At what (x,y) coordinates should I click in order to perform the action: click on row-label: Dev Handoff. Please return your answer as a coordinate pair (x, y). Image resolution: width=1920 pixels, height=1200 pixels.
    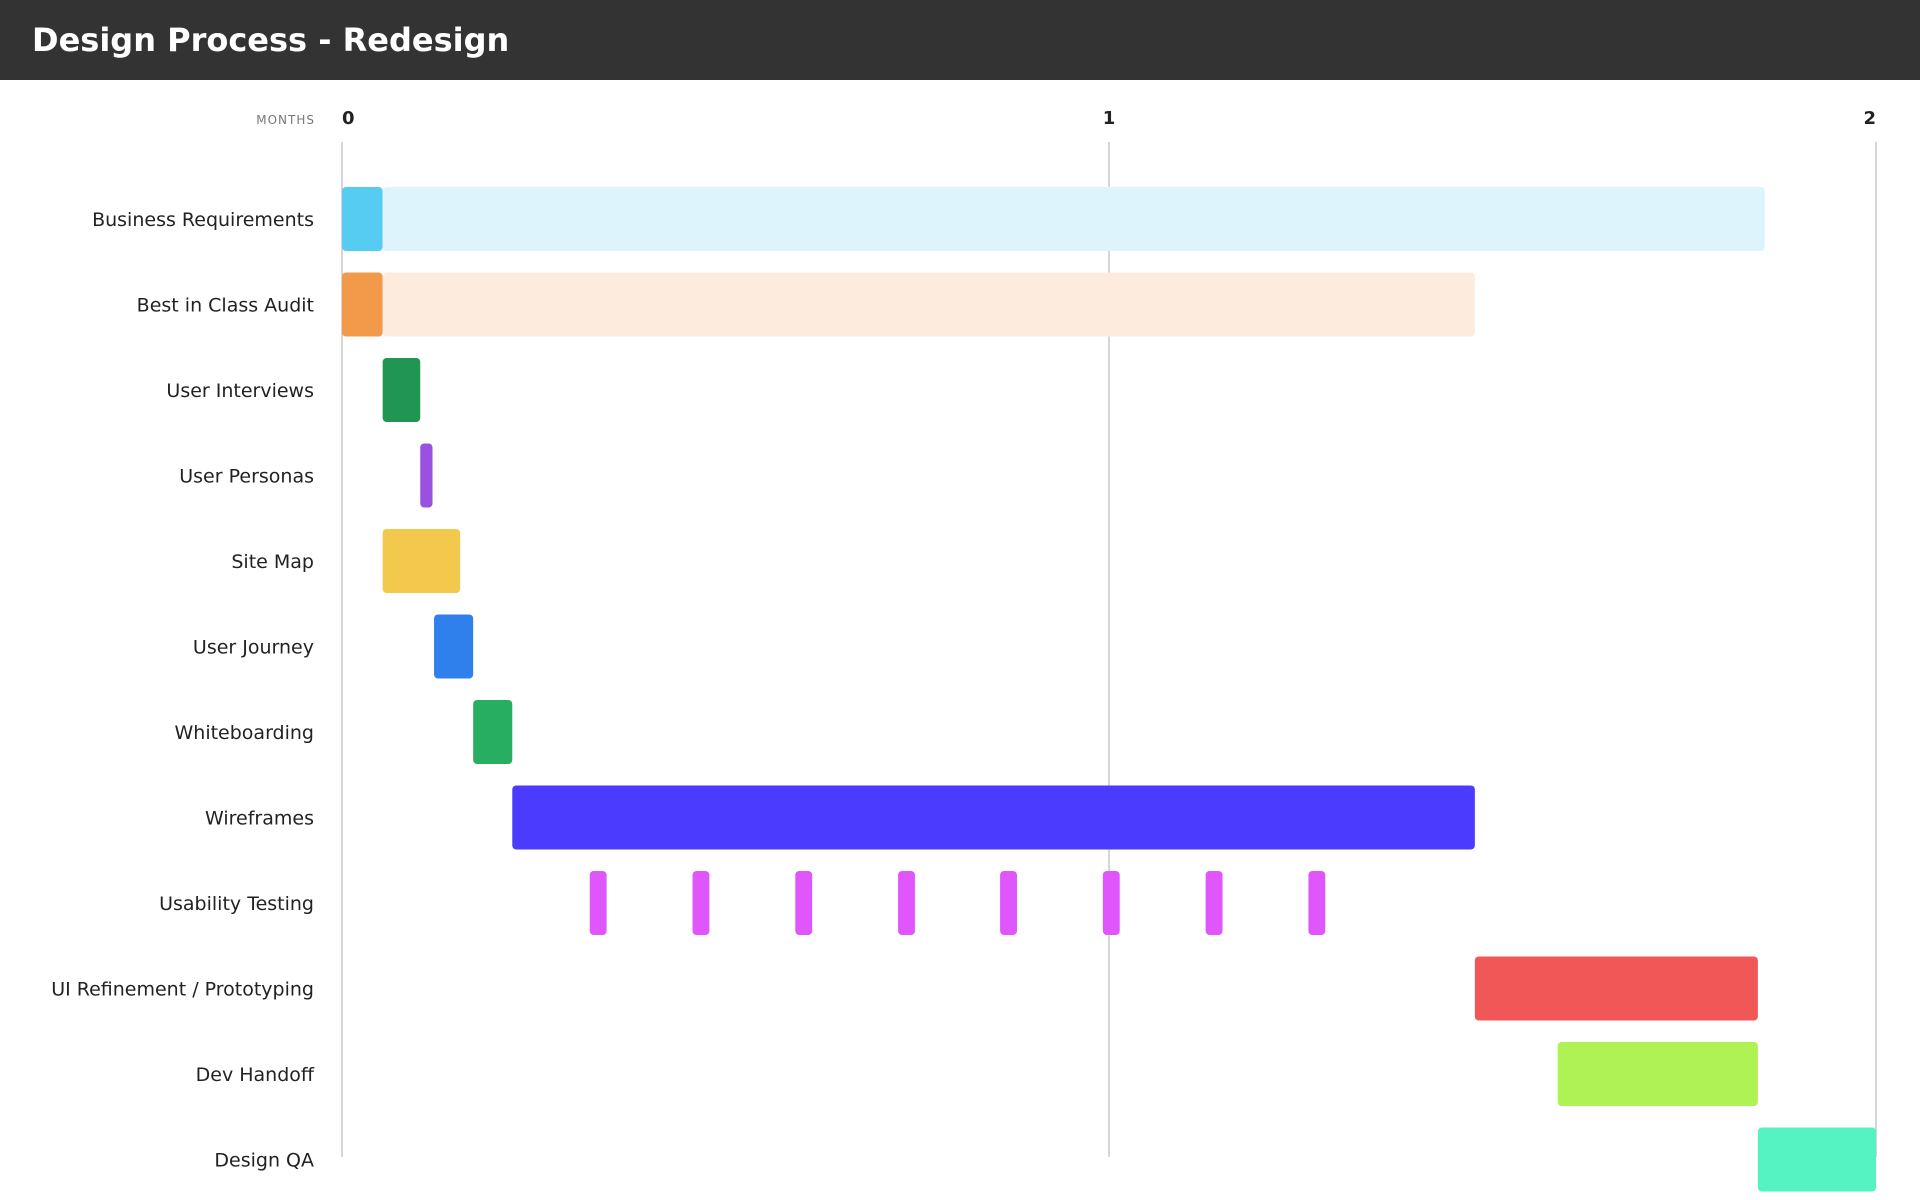
    Looking at the image, I should click on (255, 1075).